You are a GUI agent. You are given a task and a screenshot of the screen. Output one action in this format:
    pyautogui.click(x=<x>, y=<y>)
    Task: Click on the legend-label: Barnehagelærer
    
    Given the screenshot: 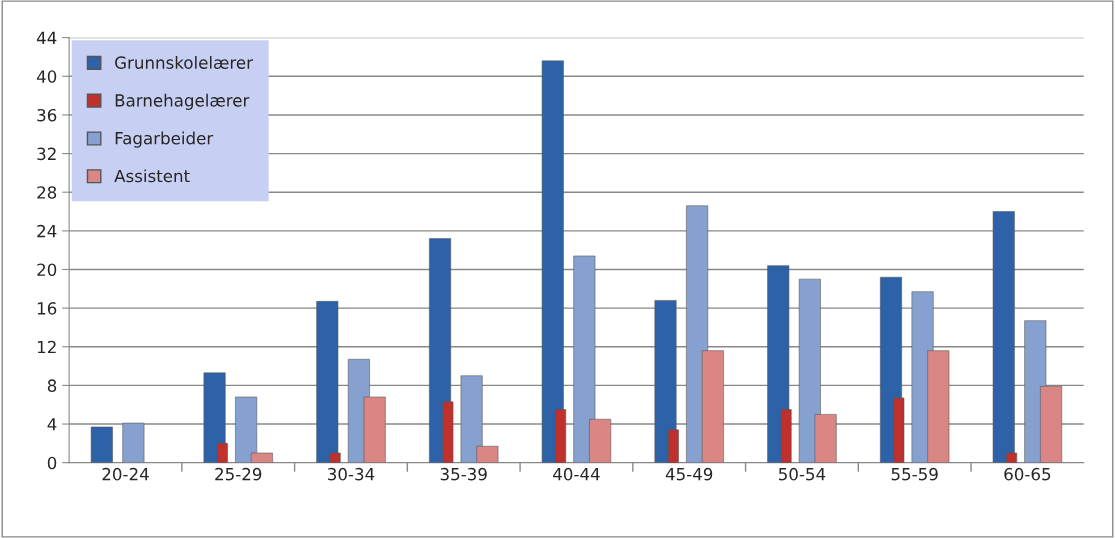 What is the action you would take?
    pyautogui.click(x=182, y=101)
    